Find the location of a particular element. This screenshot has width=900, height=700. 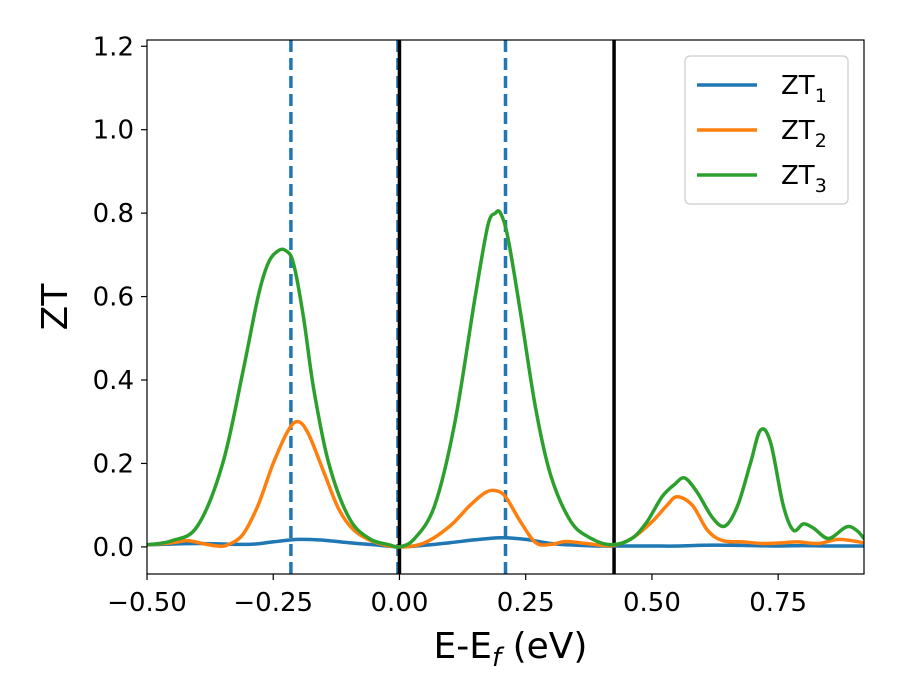

x-axis-label: E-Ef (eV) is located at coordinates (511, 649).